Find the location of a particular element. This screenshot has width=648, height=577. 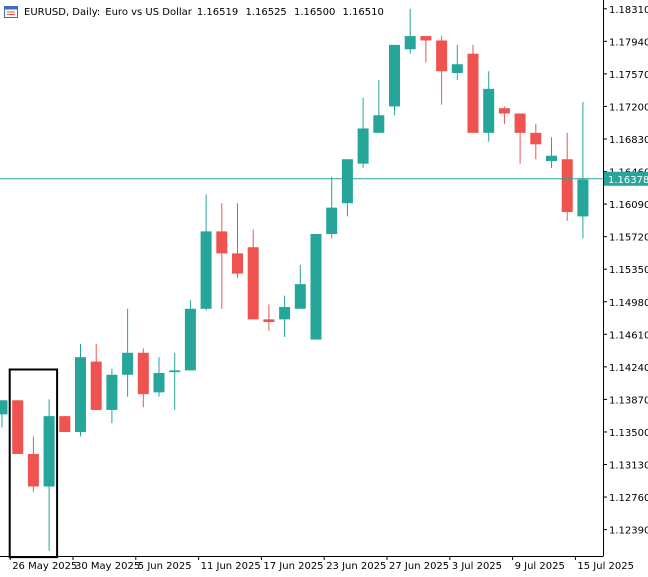

highlight-box is located at coordinates (33, 463).